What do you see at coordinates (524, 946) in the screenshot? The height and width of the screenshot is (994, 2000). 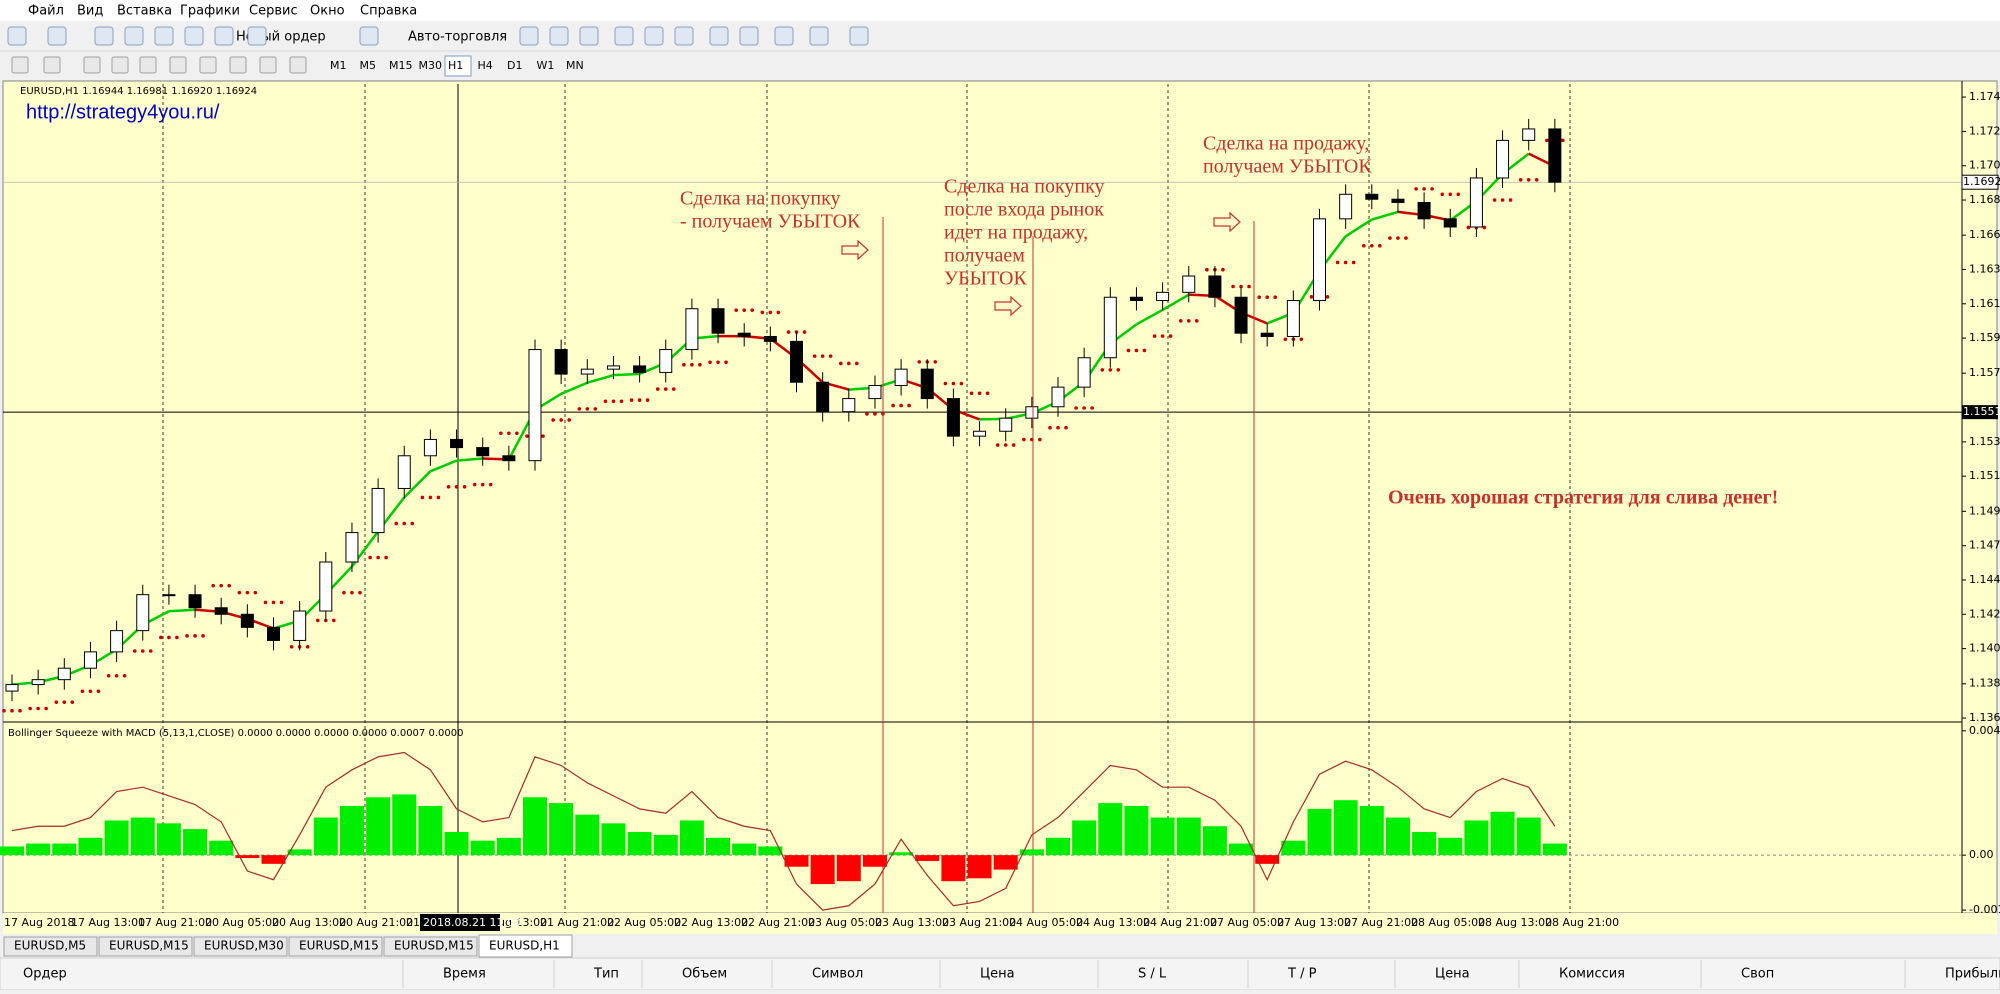 I see `tab-label: EURUSD,H1` at bounding box center [524, 946].